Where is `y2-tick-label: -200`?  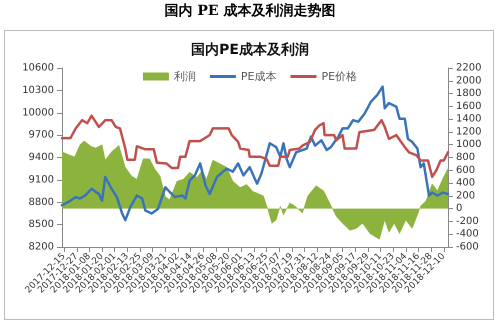 y2-tick-label: -200 is located at coordinates (467, 221).